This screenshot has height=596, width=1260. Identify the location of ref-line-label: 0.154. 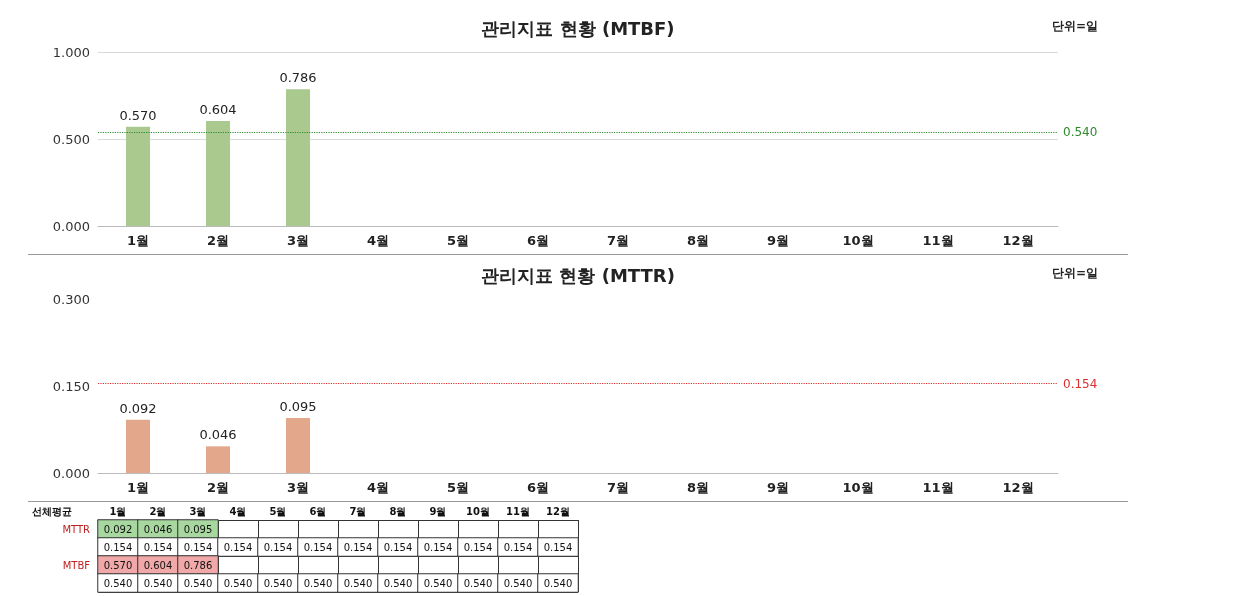
(1080, 383).